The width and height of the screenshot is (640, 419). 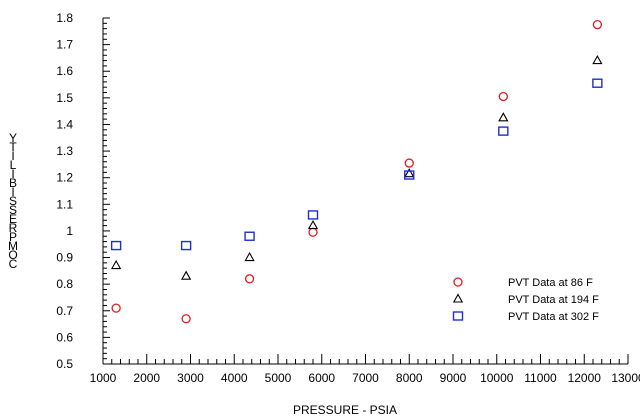 I want to click on y-tick-label: 1.4, so click(x=64, y=124).